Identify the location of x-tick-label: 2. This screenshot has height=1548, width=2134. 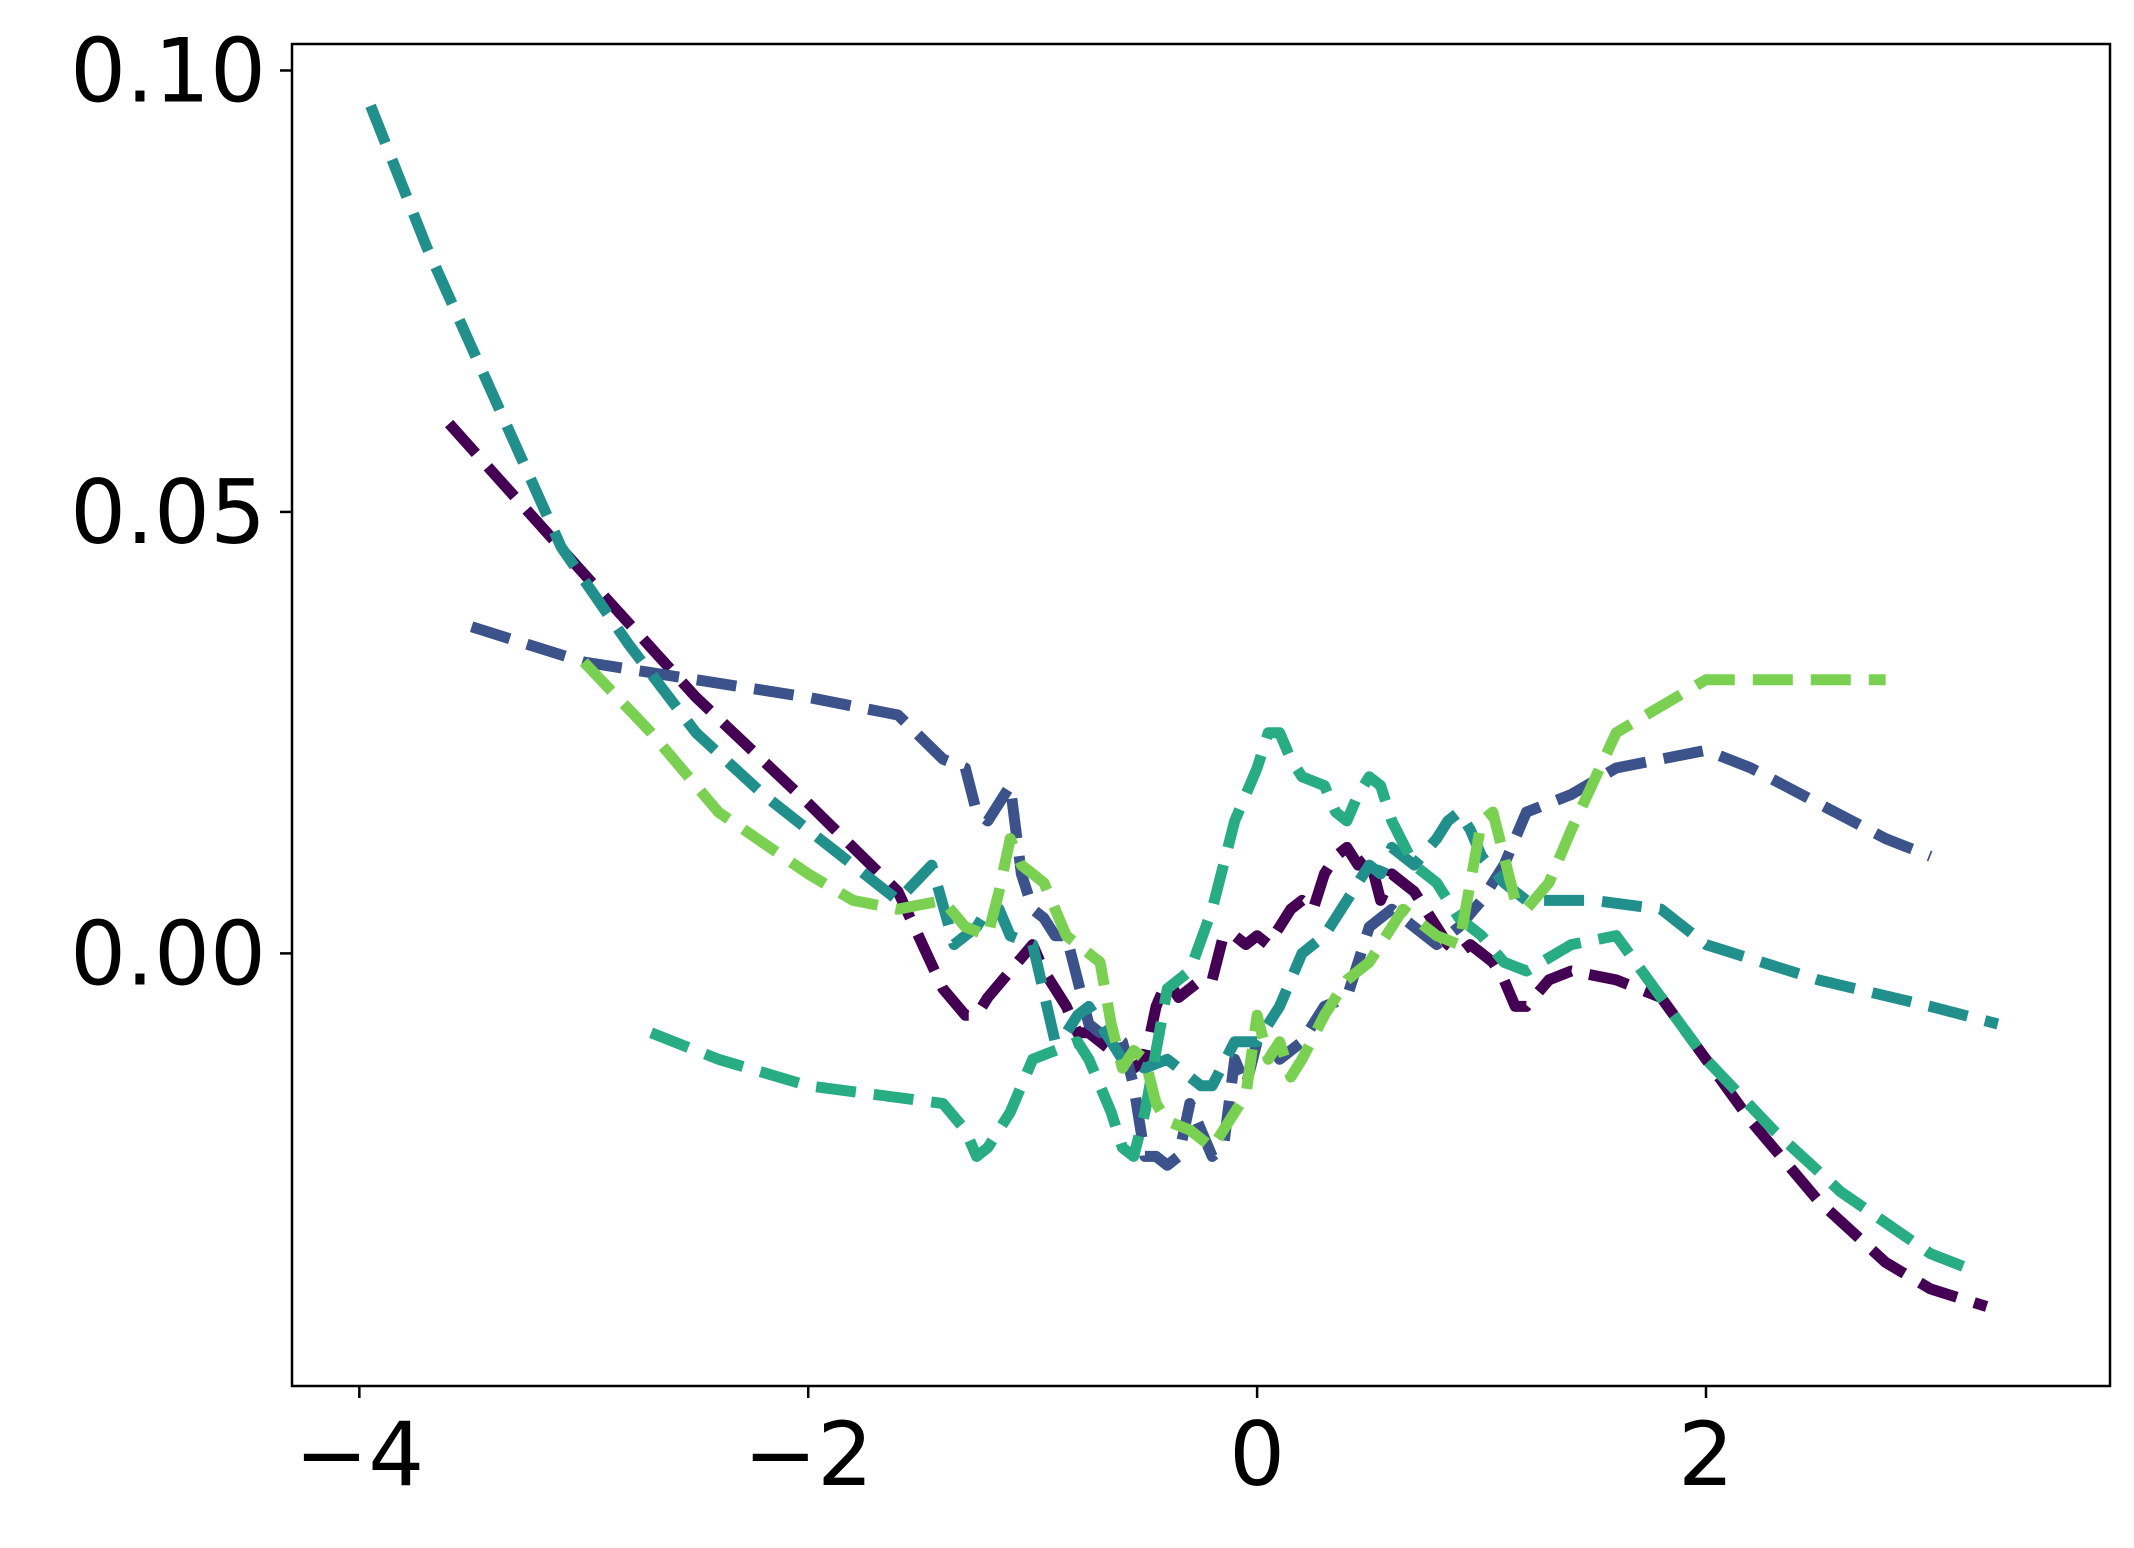
(1706, 1454).